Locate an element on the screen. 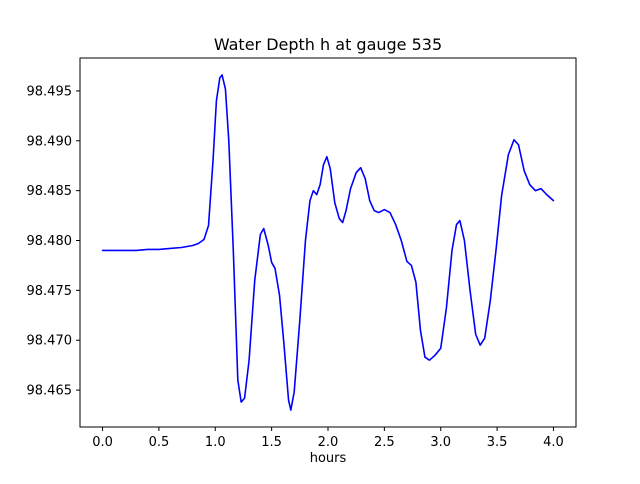  x-tick-label: 4.0 is located at coordinates (553, 442).